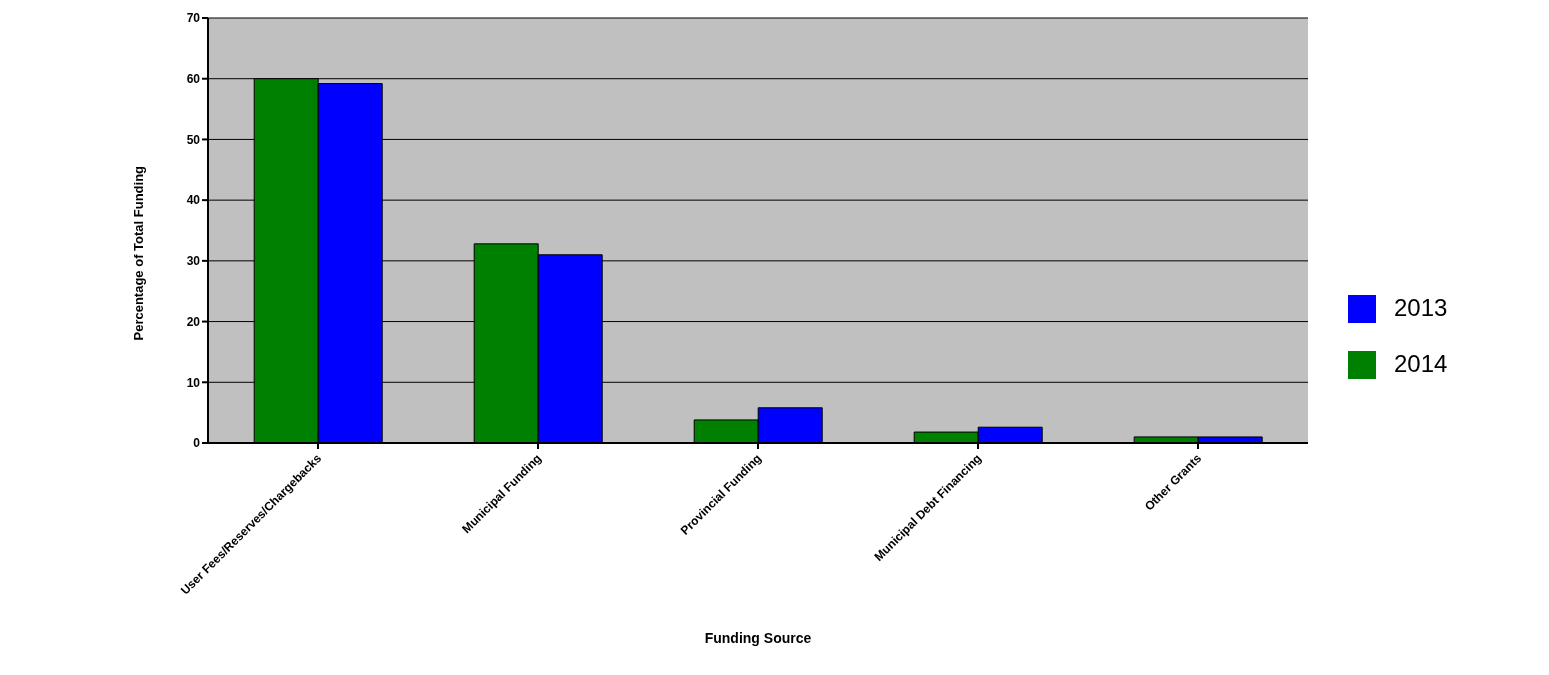 The image size is (1549, 675). I want to click on y-tick-label: 20, so click(193, 321).